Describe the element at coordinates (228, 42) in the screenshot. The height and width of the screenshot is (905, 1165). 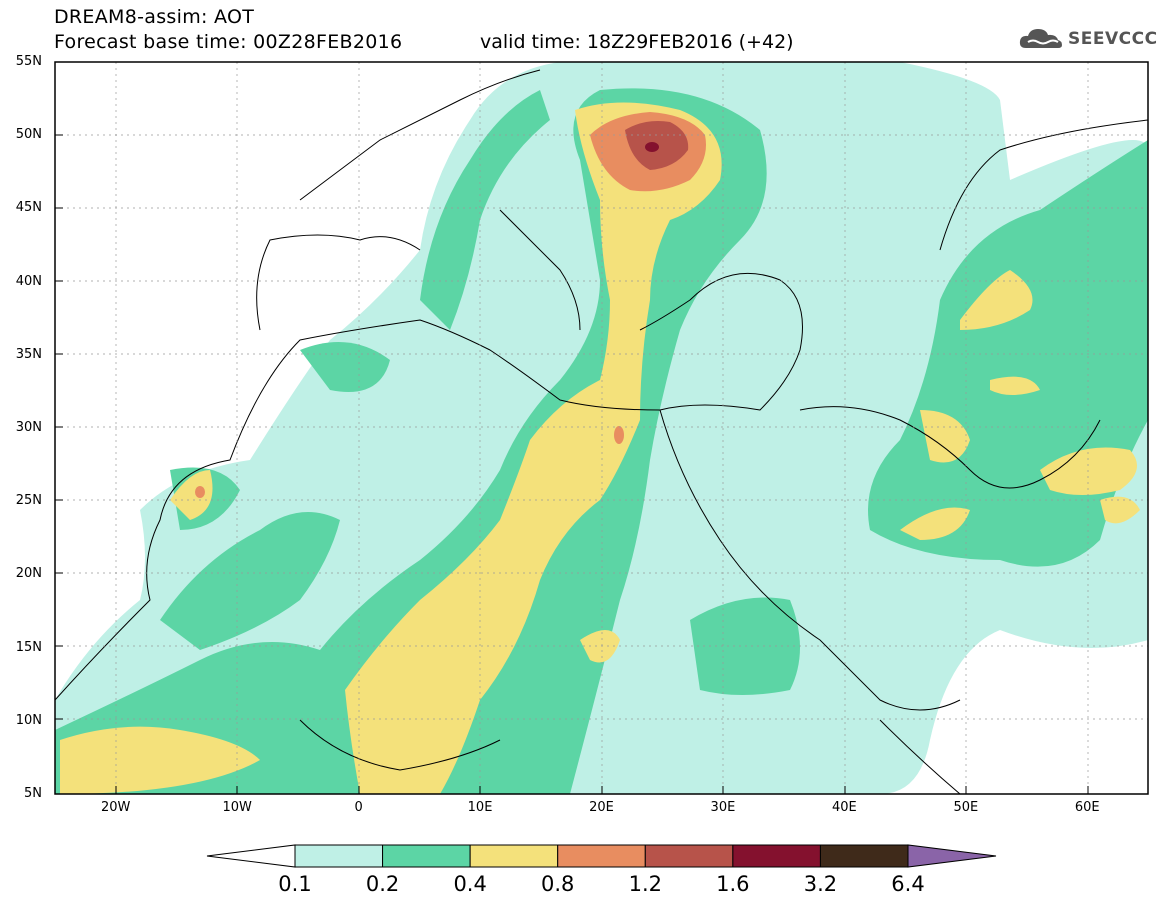
I see `forecast-base-time: Forecast base time: 00Z28FEB2016` at that location.